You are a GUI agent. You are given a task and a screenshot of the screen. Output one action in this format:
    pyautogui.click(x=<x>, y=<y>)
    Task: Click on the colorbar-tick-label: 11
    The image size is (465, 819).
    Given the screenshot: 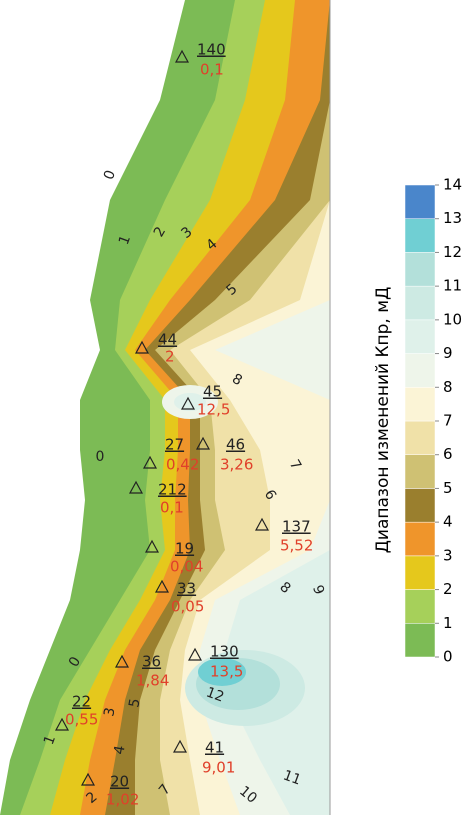 What is the action you would take?
    pyautogui.click(x=452, y=286)
    